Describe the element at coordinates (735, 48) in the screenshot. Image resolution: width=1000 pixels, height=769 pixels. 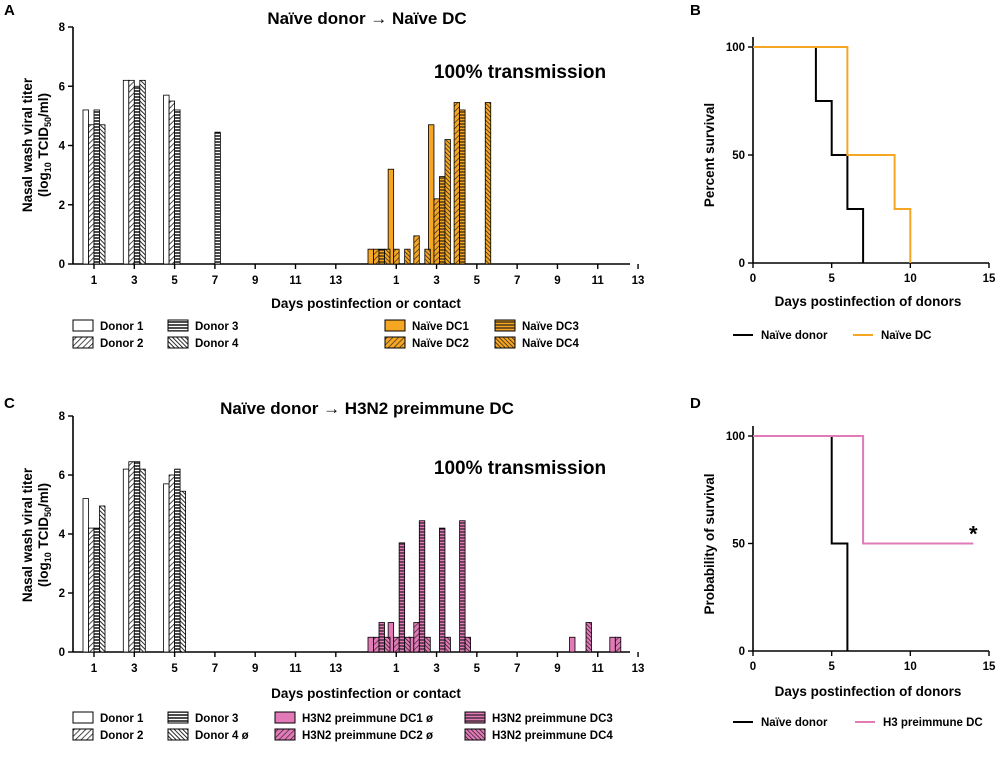
I see `y-tick-label: 100` at that location.